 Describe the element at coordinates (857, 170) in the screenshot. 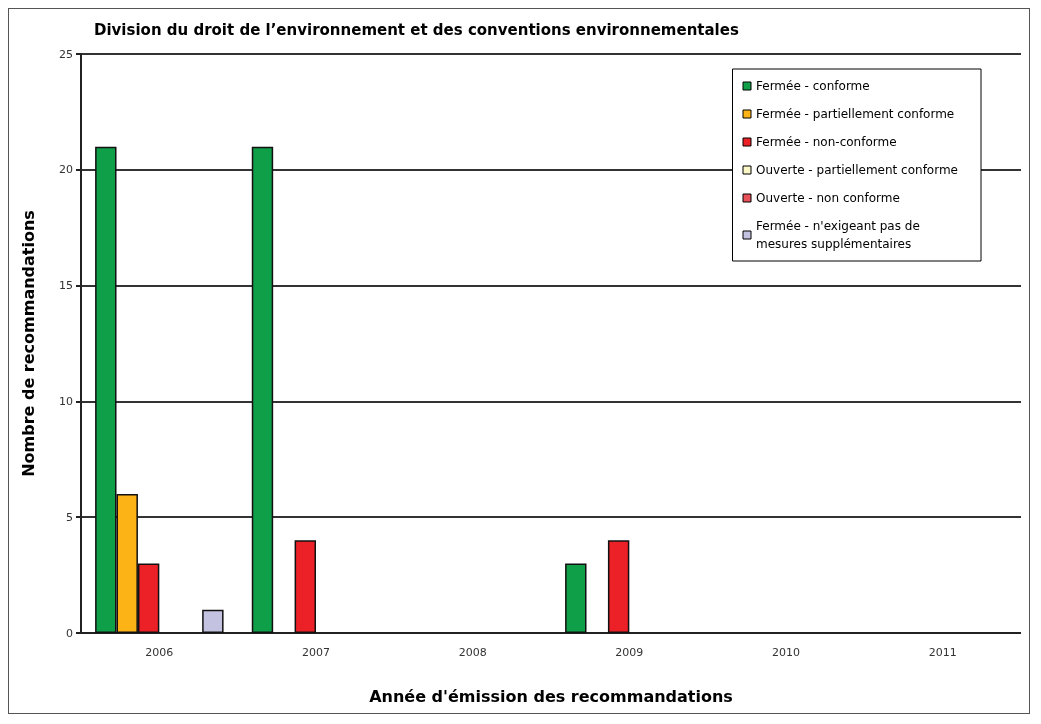

I see `legend-label: Ouverte - partiellement conforme` at that location.